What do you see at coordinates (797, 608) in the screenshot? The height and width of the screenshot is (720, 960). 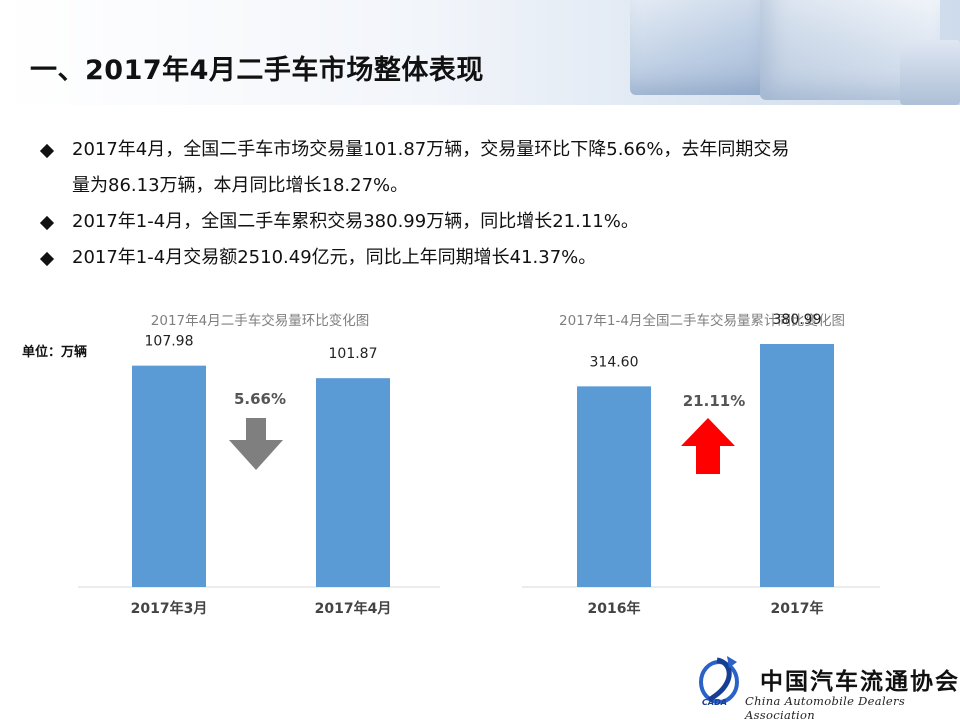 I see `category-label: 2017年` at bounding box center [797, 608].